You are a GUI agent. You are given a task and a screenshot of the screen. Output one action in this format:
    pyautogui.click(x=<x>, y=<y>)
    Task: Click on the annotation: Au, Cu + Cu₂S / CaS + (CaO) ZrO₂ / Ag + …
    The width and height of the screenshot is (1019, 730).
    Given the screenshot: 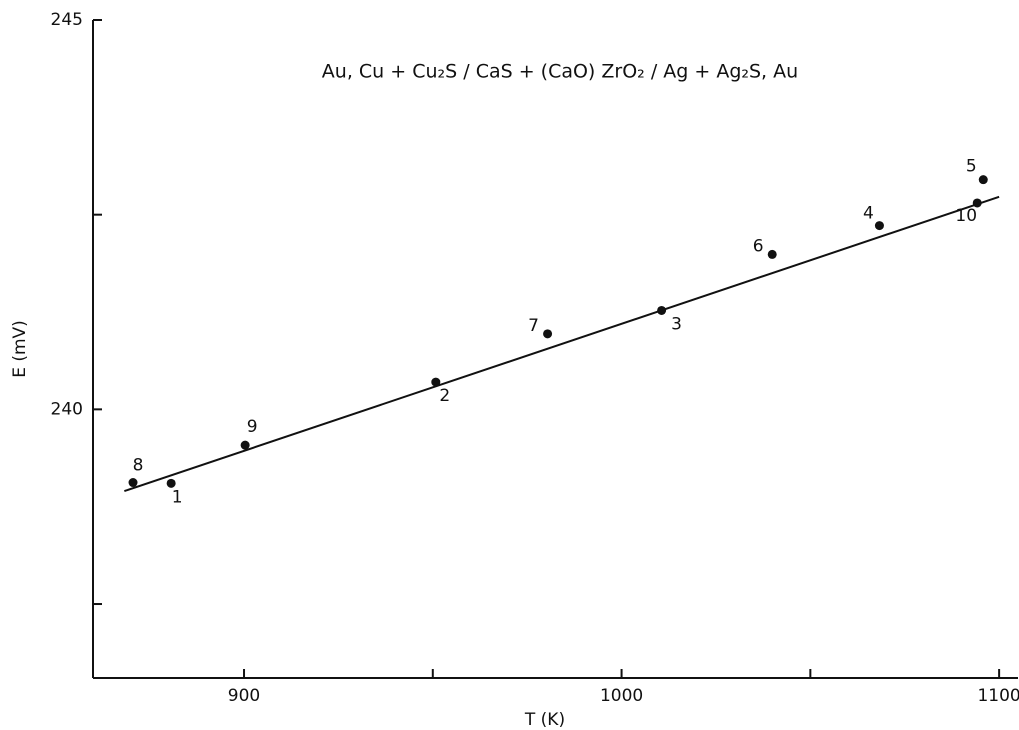 What is the action you would take?
    pyautogui.click(x=560, y=72)
    